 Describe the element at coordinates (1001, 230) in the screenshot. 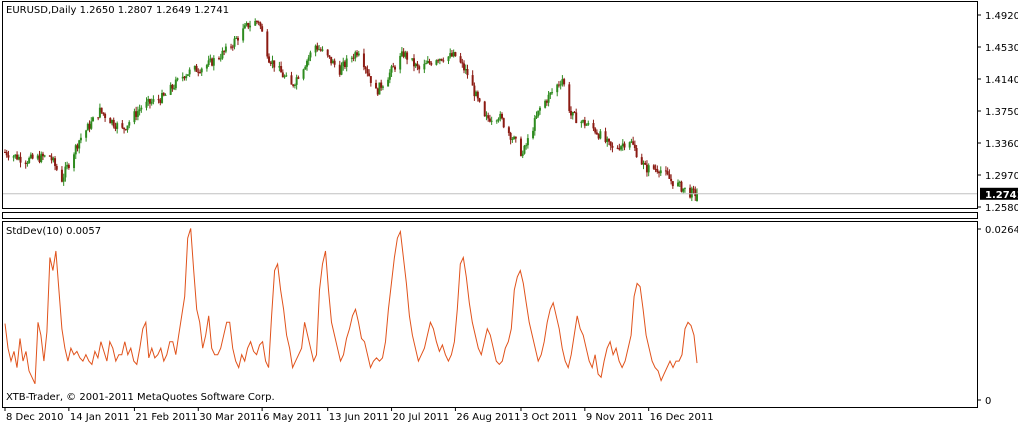

I see `stddev-tick-label: 0.0264` at that location.